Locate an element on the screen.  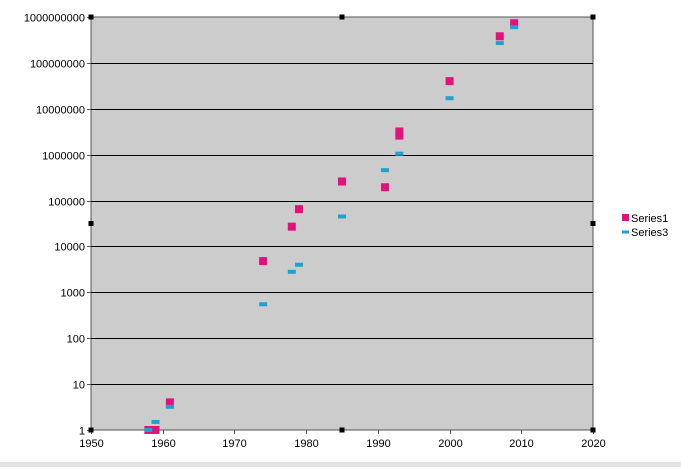
x-tick-label: 1960 is located at coordinates (163, 444).